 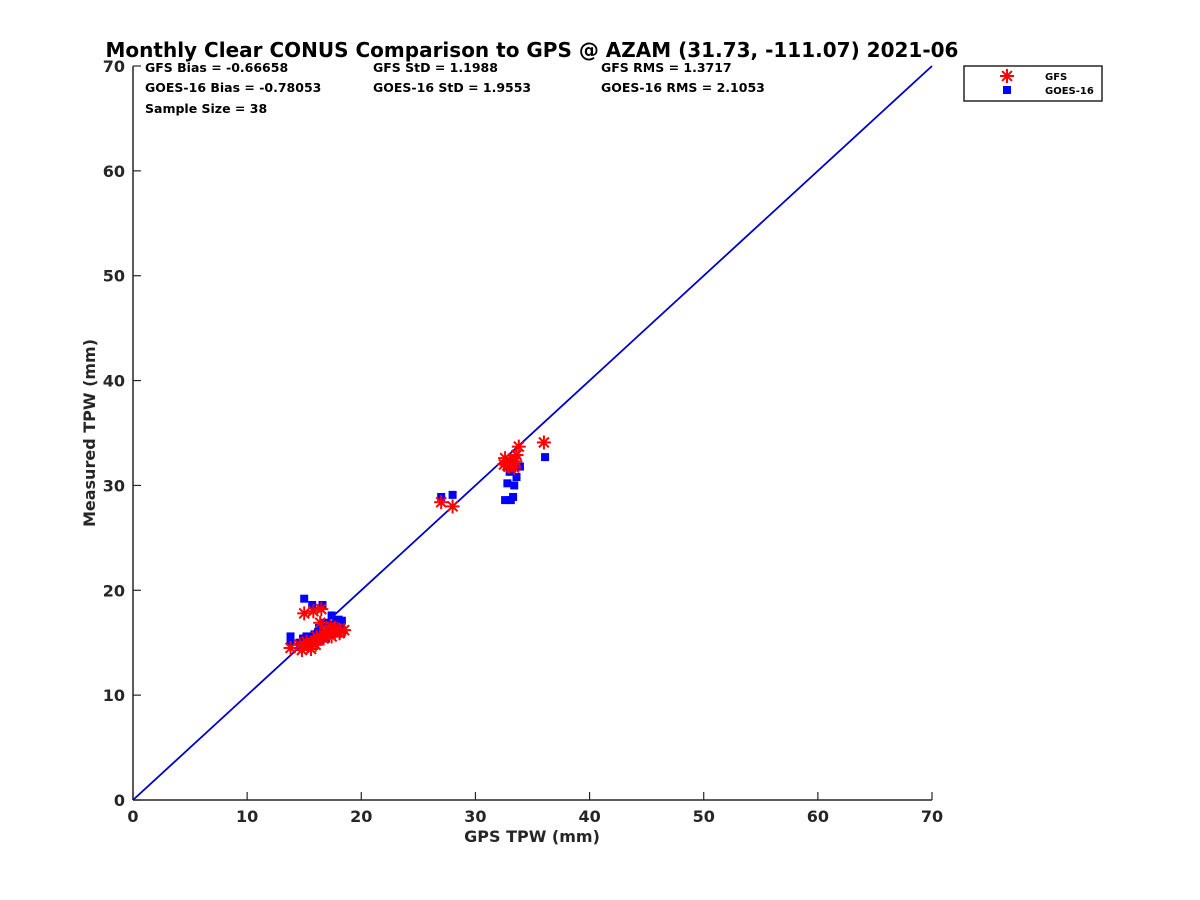 I want to click on legend-entries: GFS GOES-16, so click(x=1047, y=83).